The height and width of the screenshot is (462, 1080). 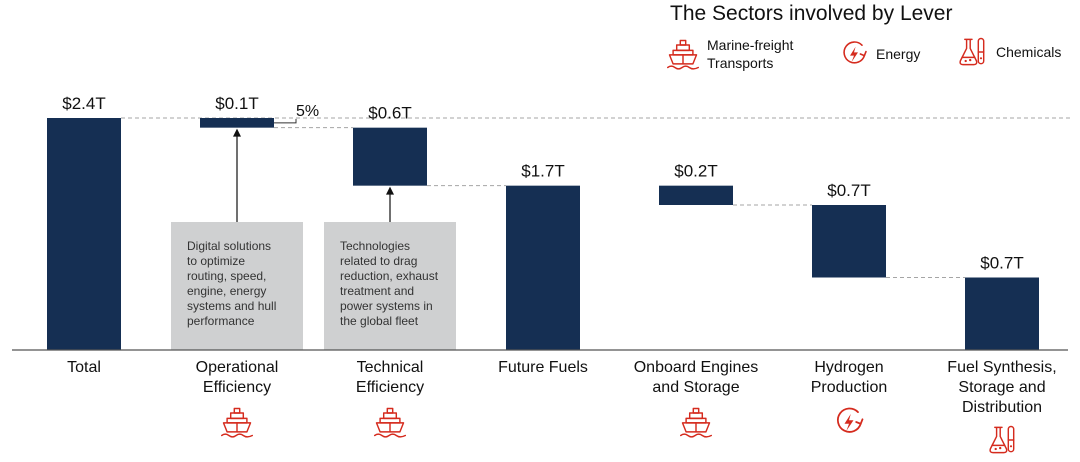 What do you see at coordinates (750, 54) in the screenshot?
I see `legend-label-marine: Marine-freight Transports` at bounding box center [750, 54].